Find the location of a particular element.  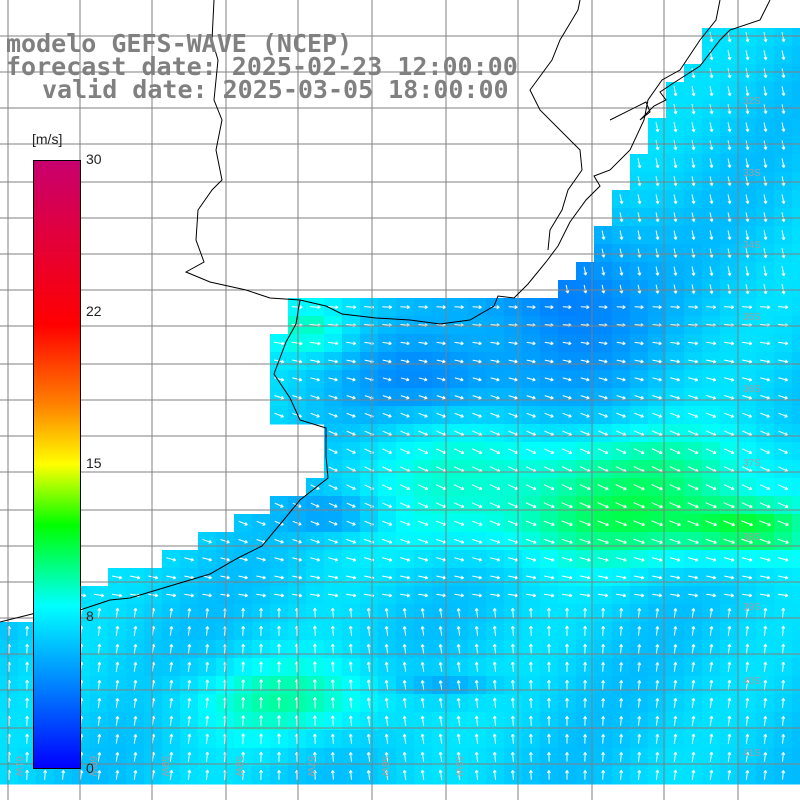

colorbar-label-0: 0 is located at coordinates (90, 768).